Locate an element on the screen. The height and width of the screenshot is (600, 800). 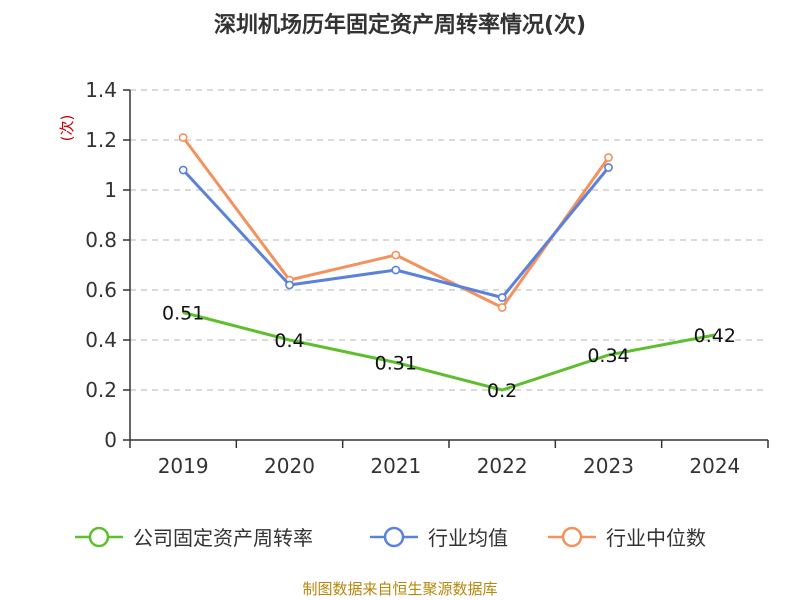
y-axis-unit-label: (次) is located at coordinates (67, 128).